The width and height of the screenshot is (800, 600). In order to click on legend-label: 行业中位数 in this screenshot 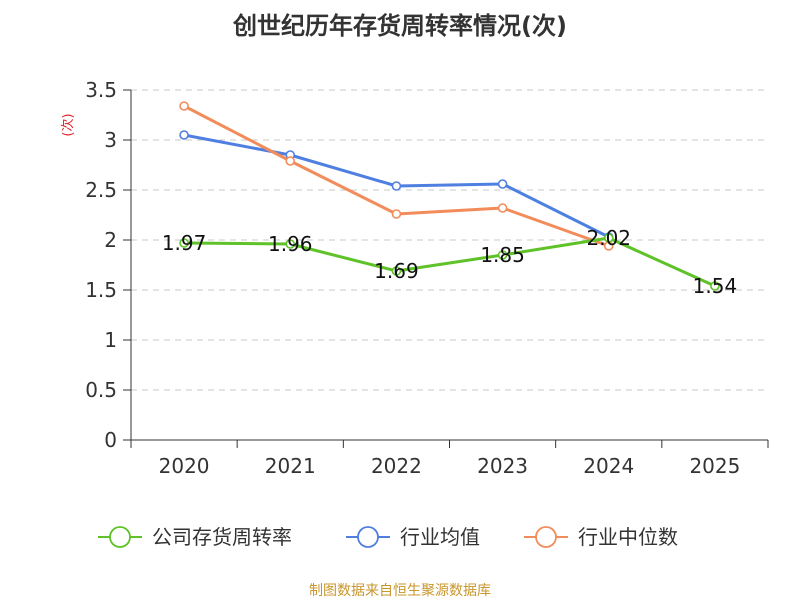, I will do `click(628, 537)`.